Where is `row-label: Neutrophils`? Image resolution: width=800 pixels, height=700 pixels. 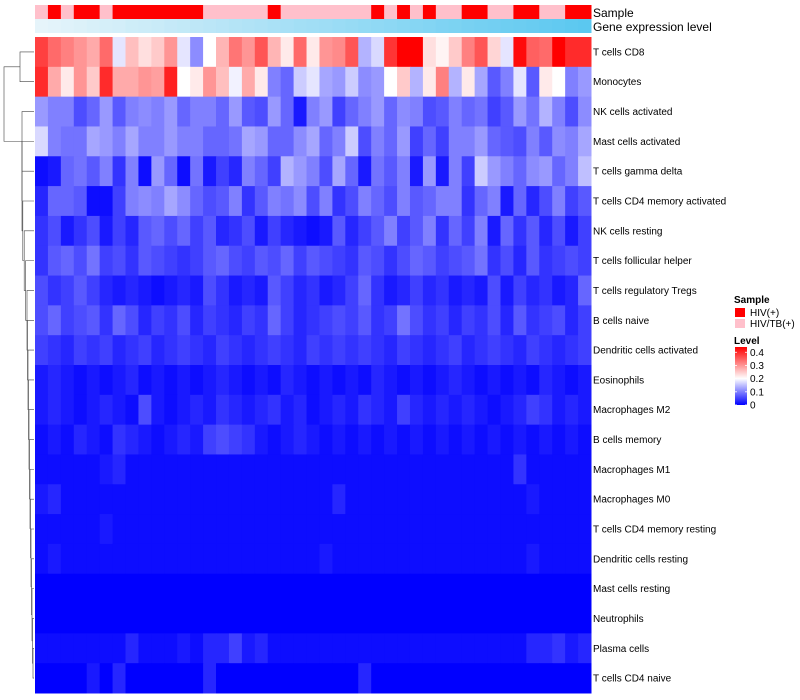 row-label: Neutrophils is located at coordinates (618, 619).